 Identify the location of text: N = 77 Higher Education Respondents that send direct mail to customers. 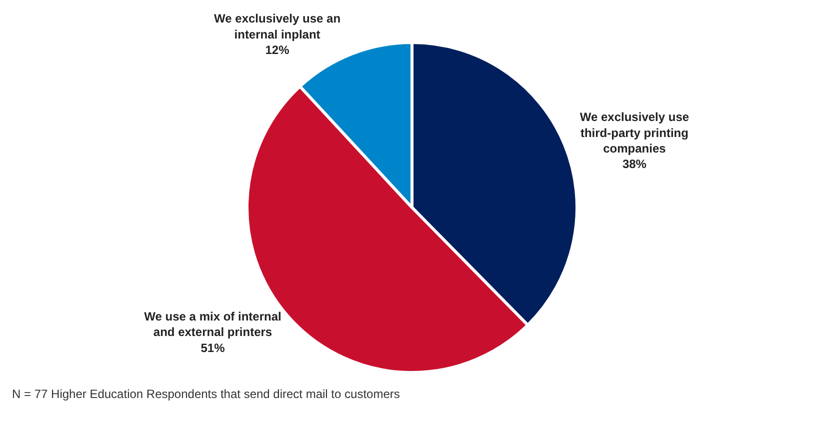
(206, 394).